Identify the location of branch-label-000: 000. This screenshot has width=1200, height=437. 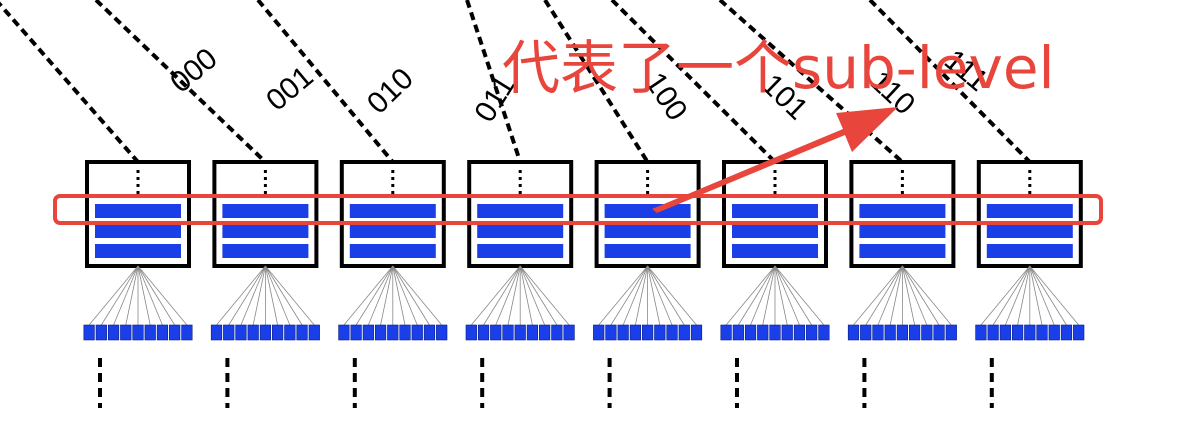
(194, 70).